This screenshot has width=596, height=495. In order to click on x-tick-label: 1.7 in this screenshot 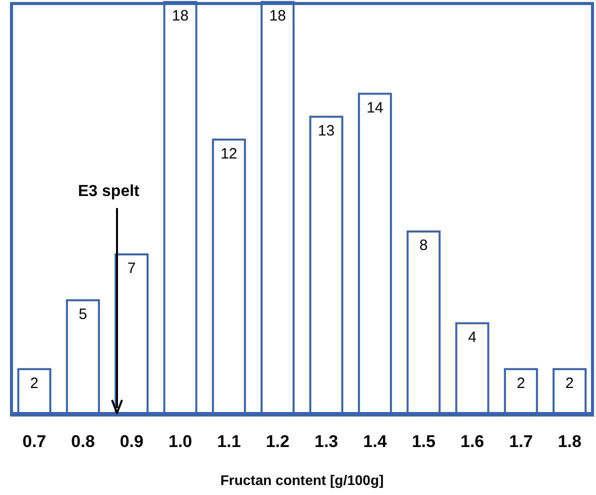, I will do `click(521, 442)`.